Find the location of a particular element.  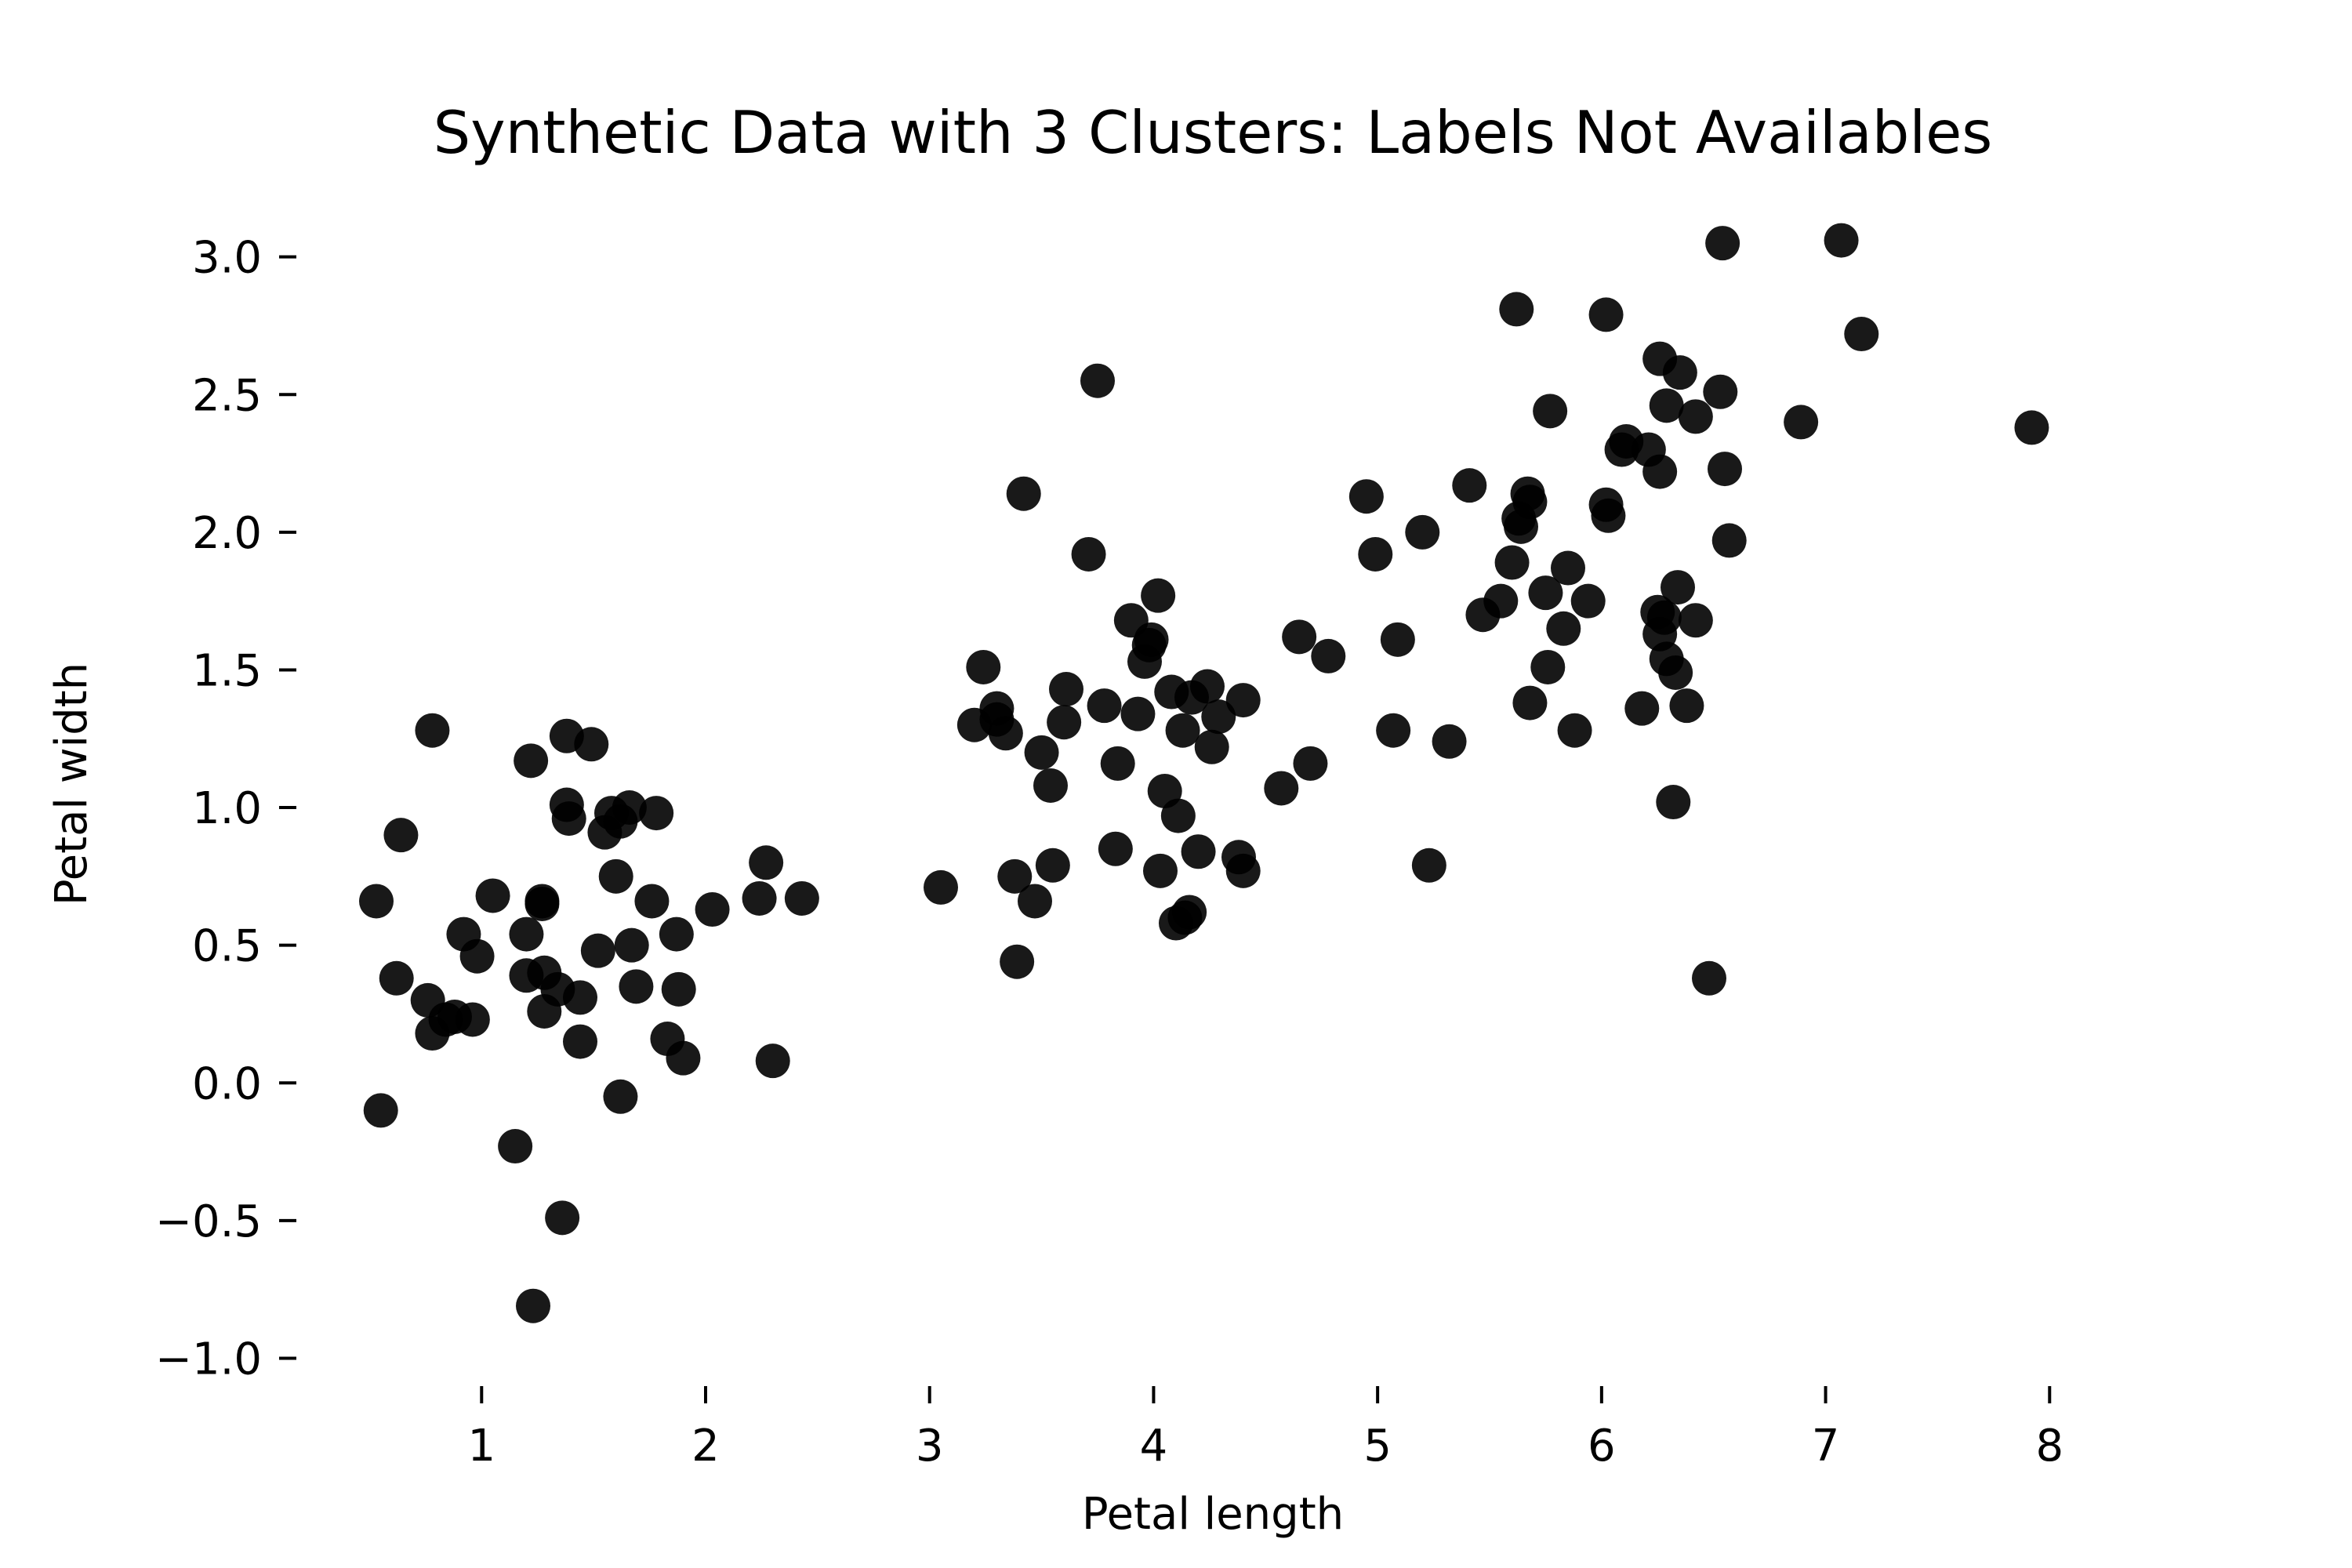

x-axis-ticks: 1 2 3 4 5 6 7 8 is located at coordinates (1265, 1429).